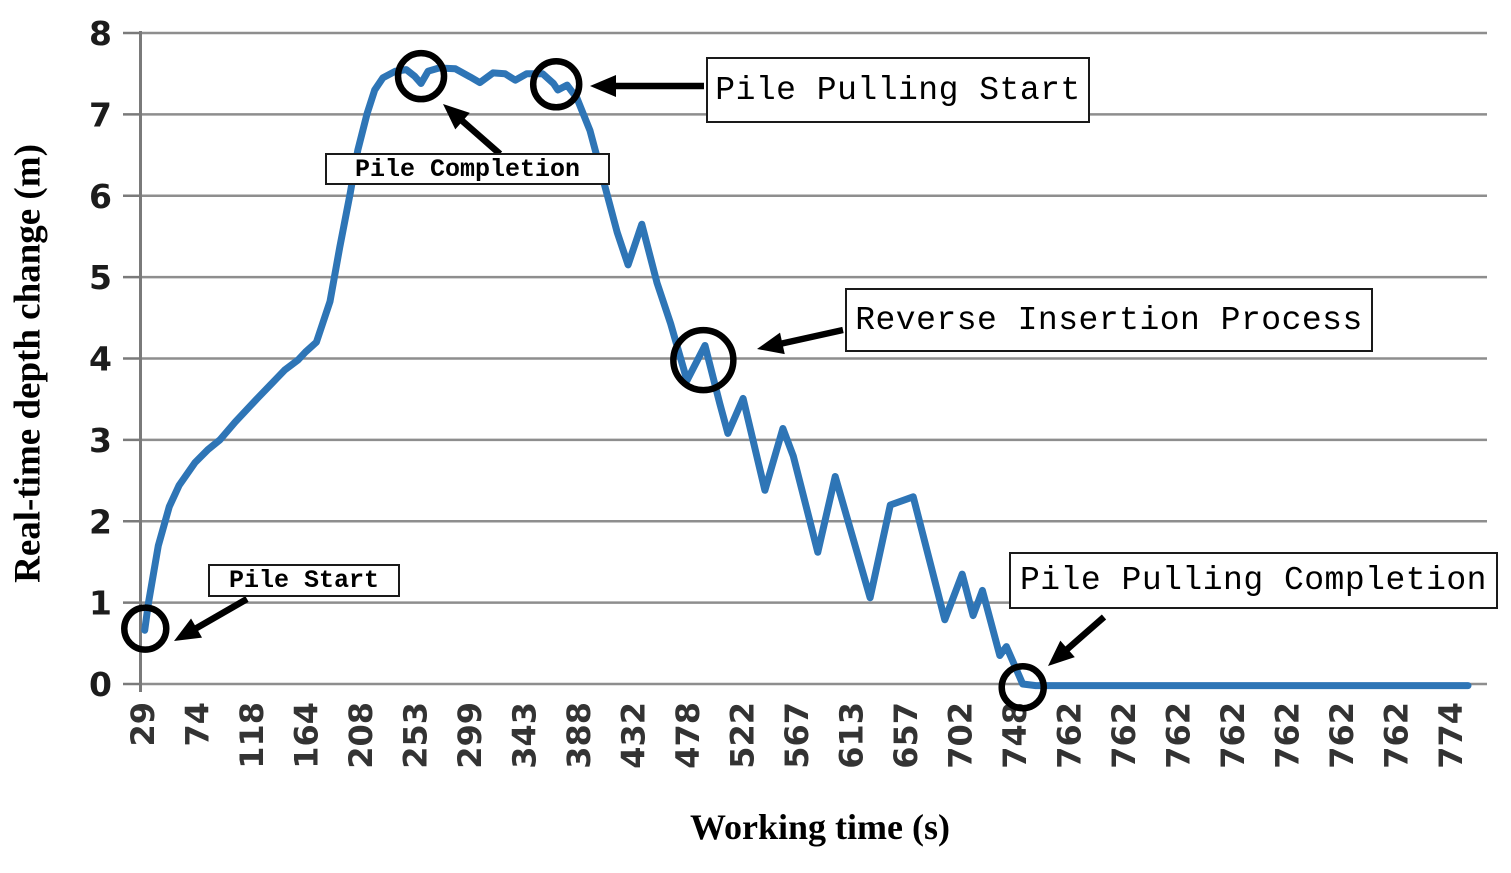  I want to click on y-tick-label: 1, so click(100, 603).